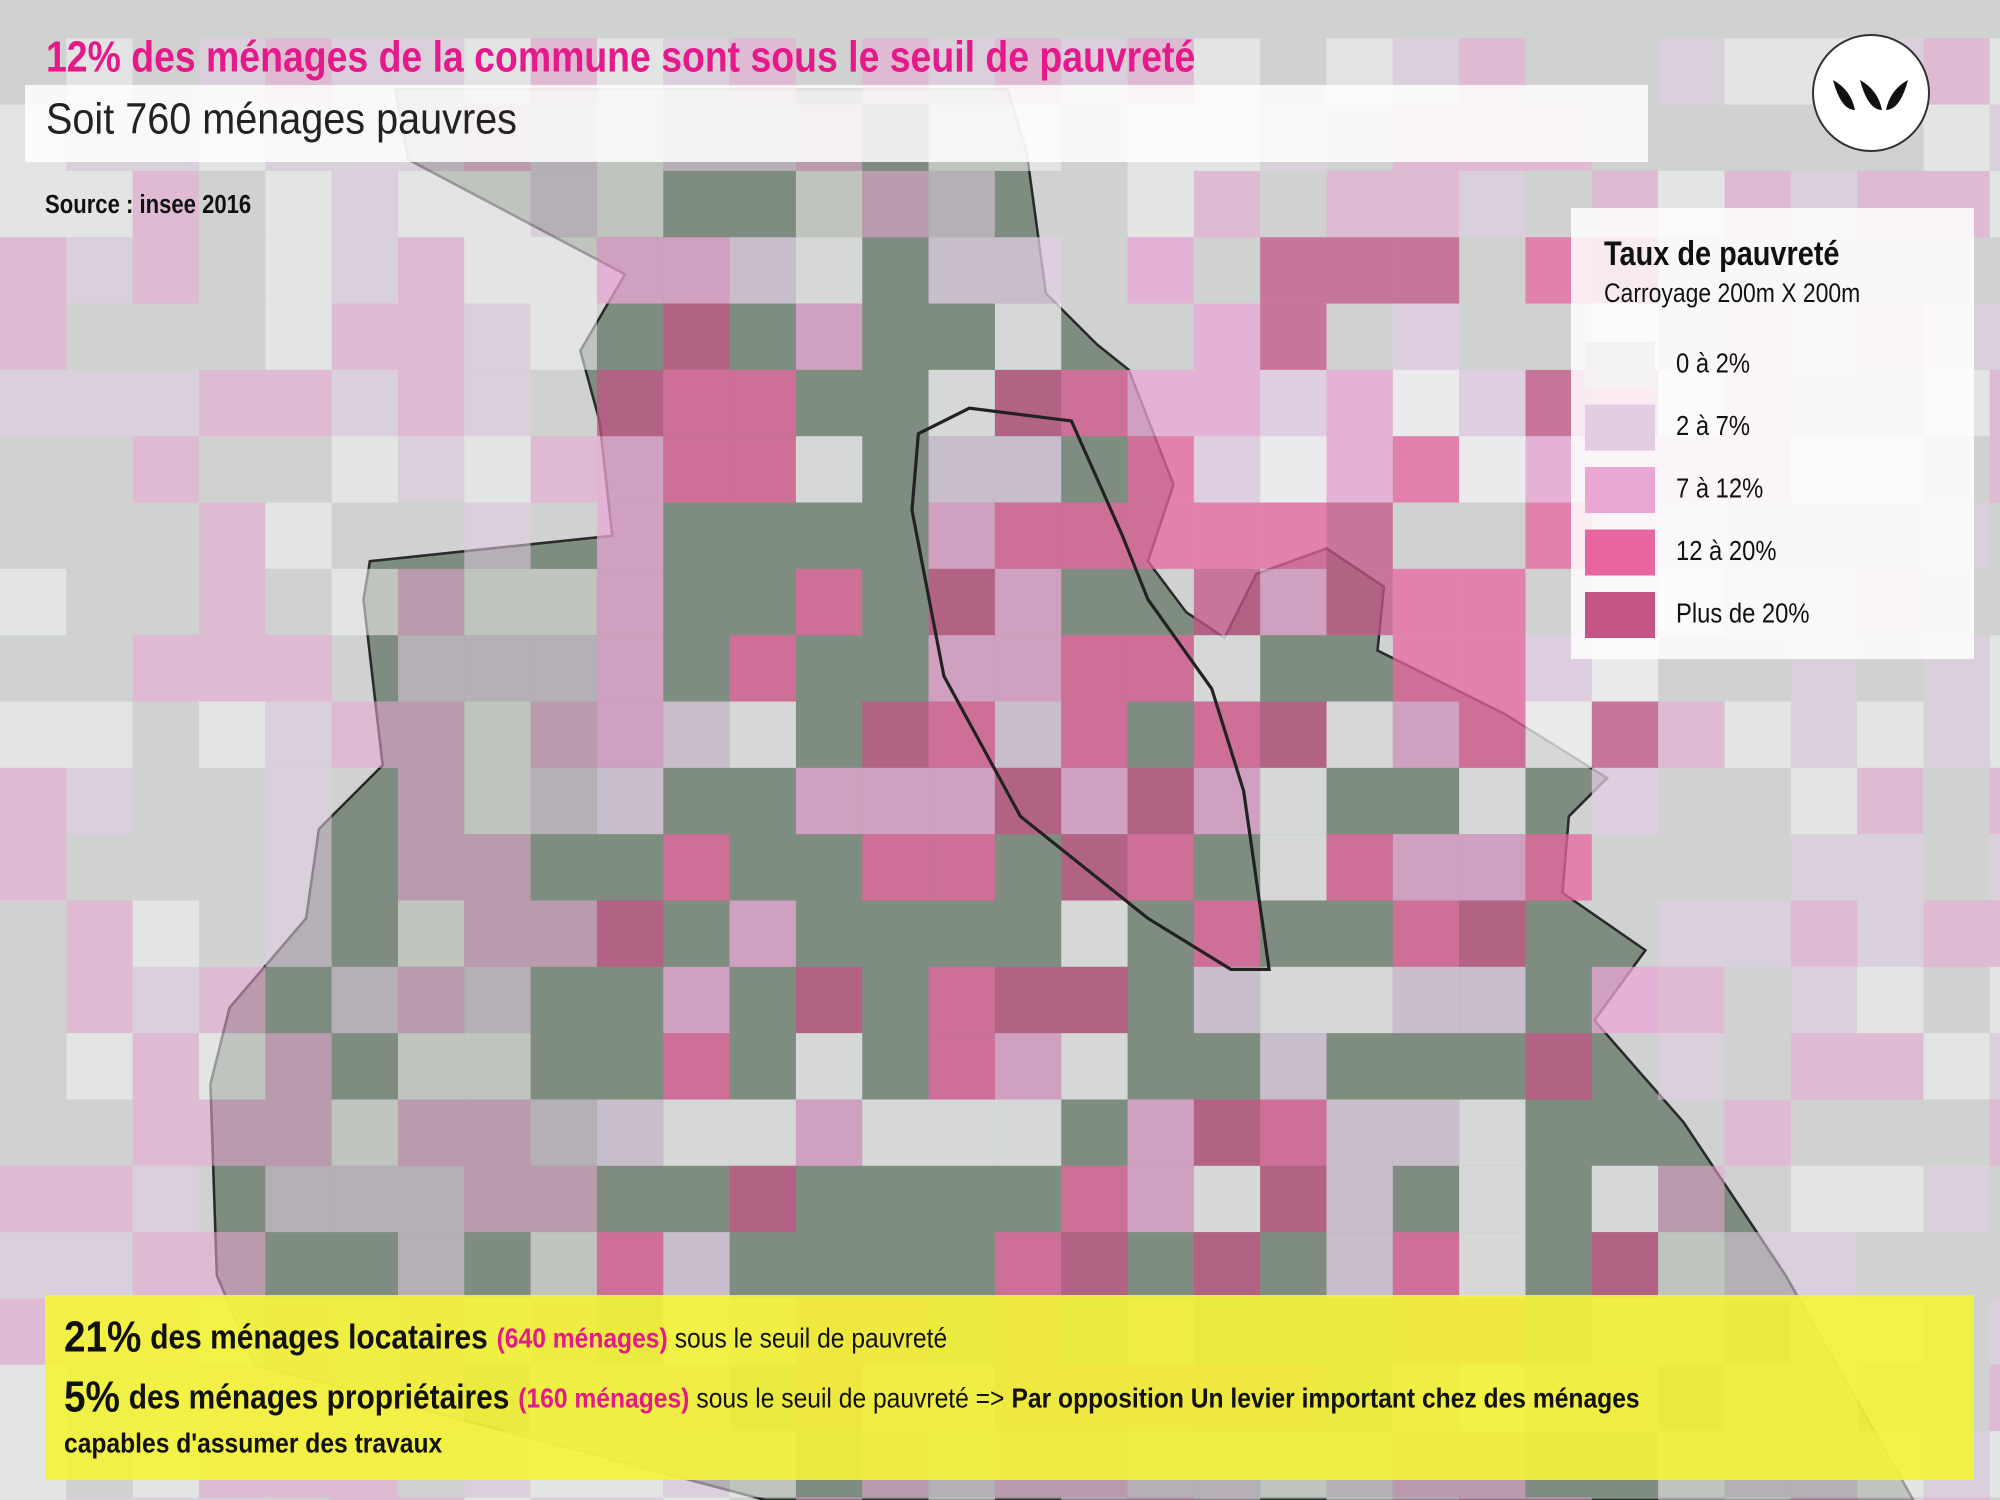 The height and width of the screenshot is (1500, 2000). Describe the element at coordinates (281, 118) in the screenshot. I see `subtitle: Soit 760 ménages pauvres` at that location.